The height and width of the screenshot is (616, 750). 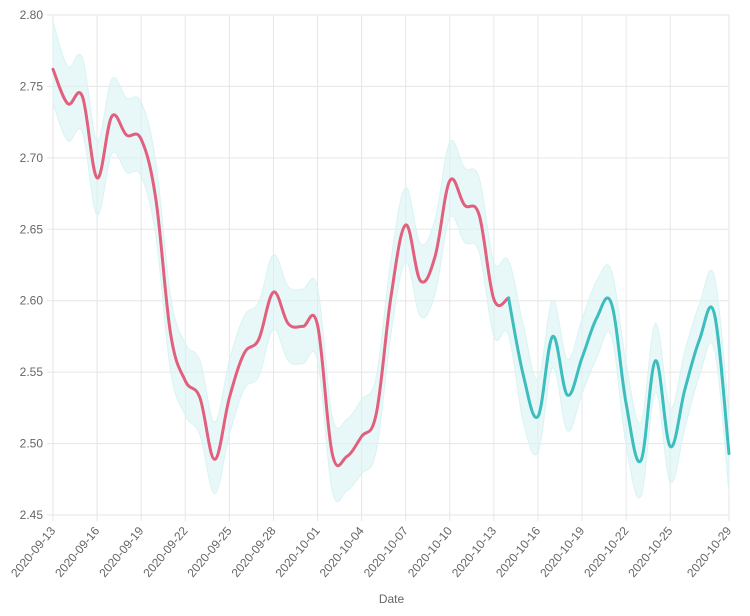 What do you see at coordinates (209, 552) in the screenshot?
I see `x-tick-label: 2020-09-25` at bounding box center [209, 552].